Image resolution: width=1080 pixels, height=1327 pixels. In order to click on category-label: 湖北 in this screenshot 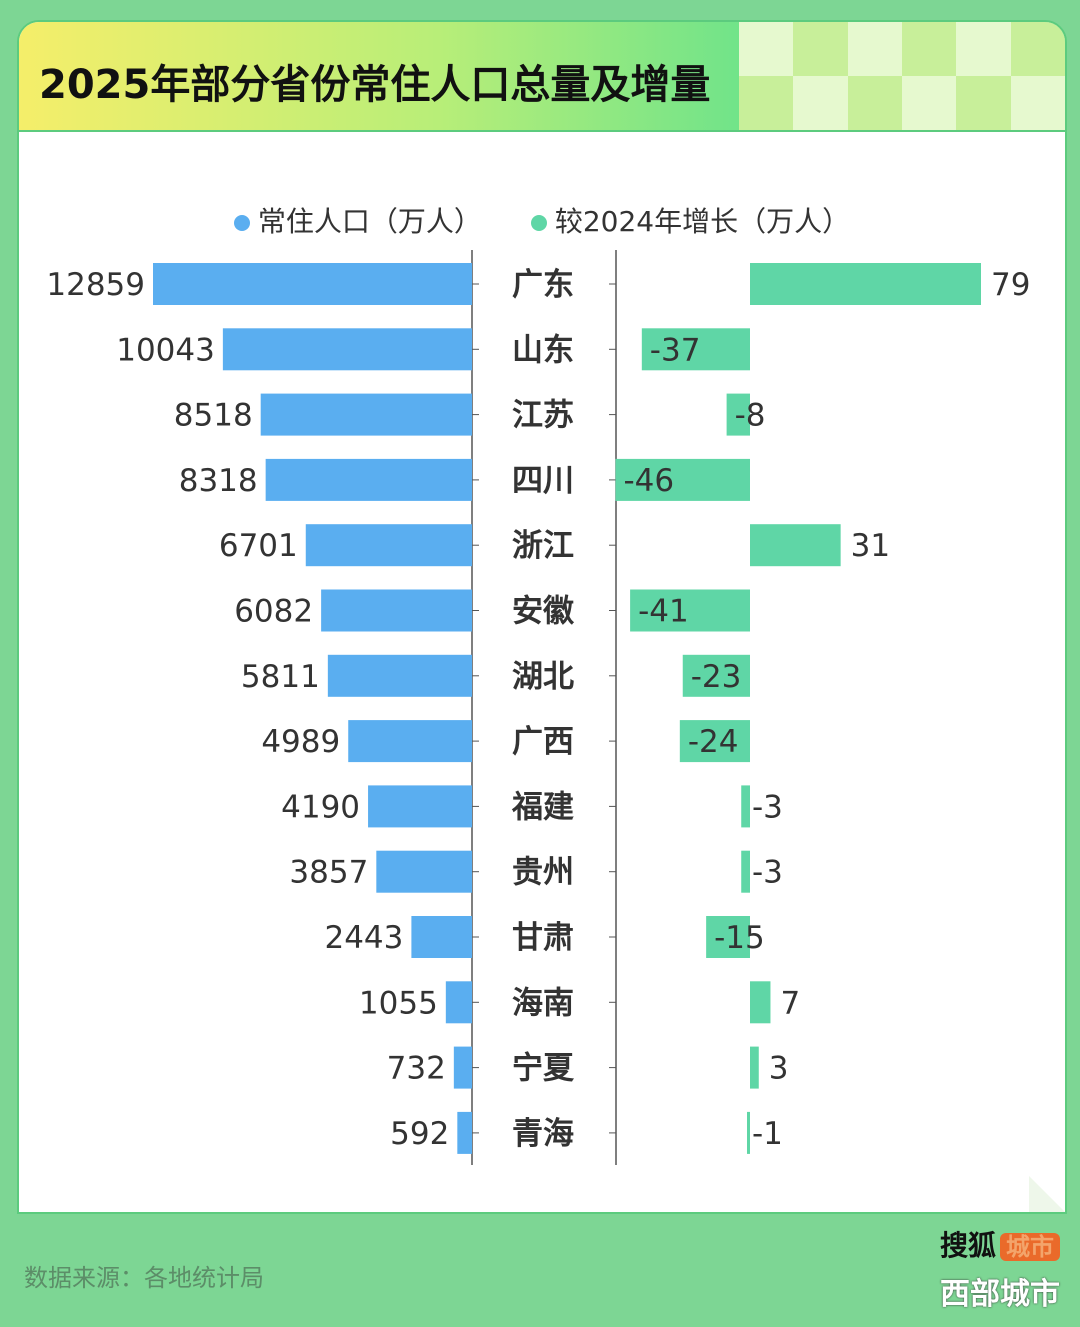, I will do `click(543, 677)`.